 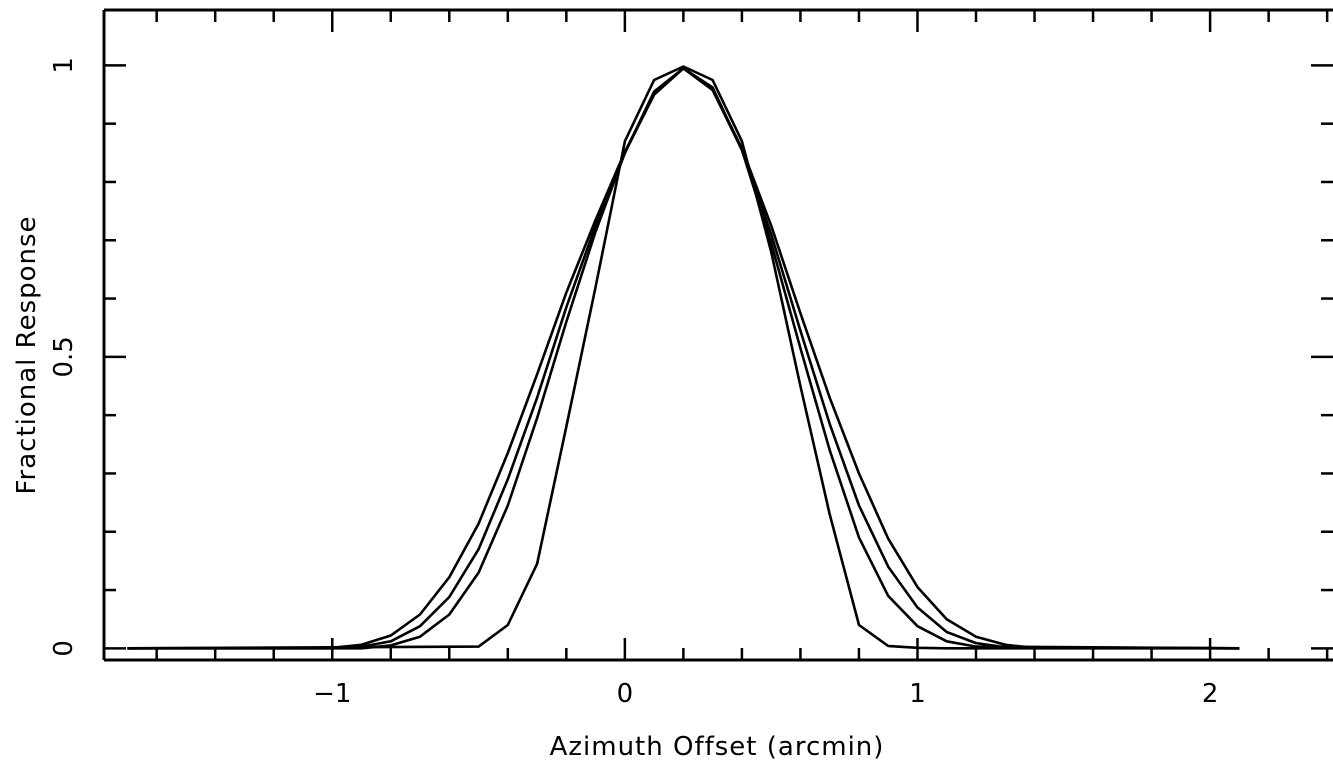 What do you see at coordinates (64, 356) in the screenshot?
I see `y-tick-label: 0.5` at bounding box center [64, 356].